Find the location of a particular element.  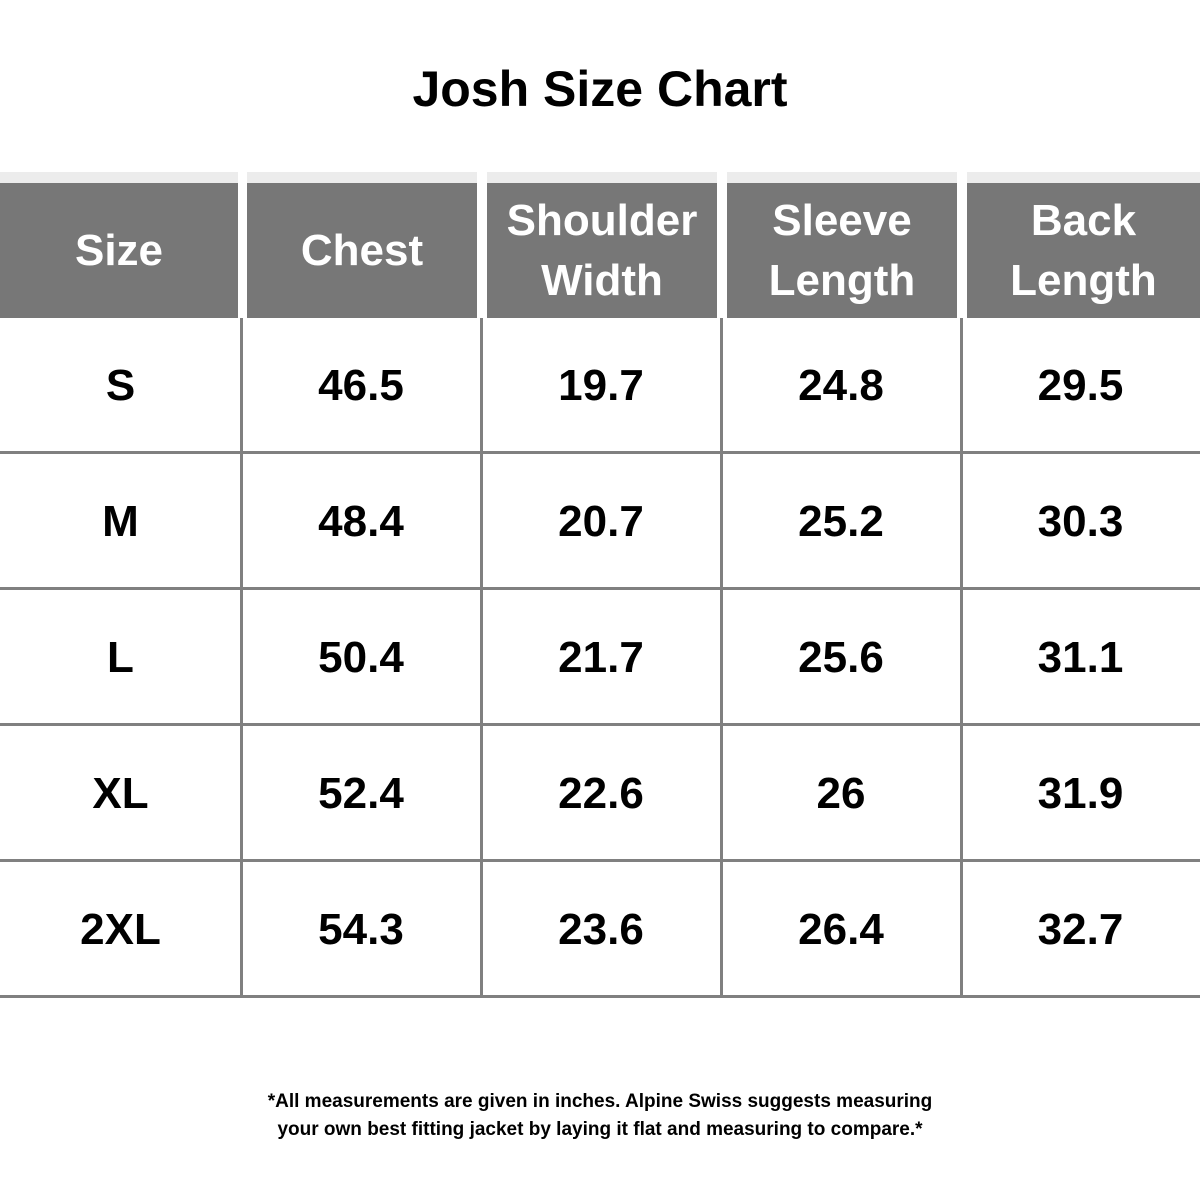

header-cell: Chest is located at coordinates (362, 250).